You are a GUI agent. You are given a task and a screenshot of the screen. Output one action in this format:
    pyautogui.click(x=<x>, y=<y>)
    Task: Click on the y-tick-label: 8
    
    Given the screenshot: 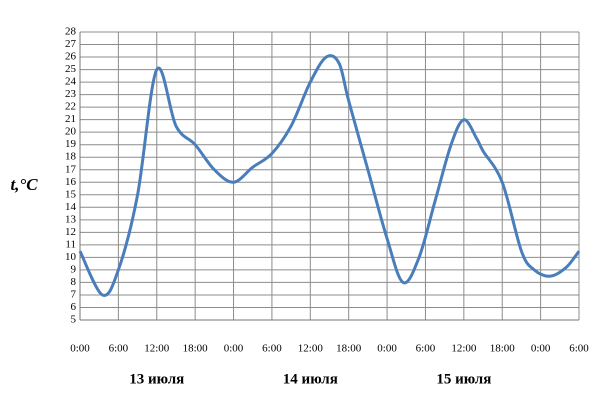 What is the action you would take?
    pyautogui.click(x=74, y=282)
    